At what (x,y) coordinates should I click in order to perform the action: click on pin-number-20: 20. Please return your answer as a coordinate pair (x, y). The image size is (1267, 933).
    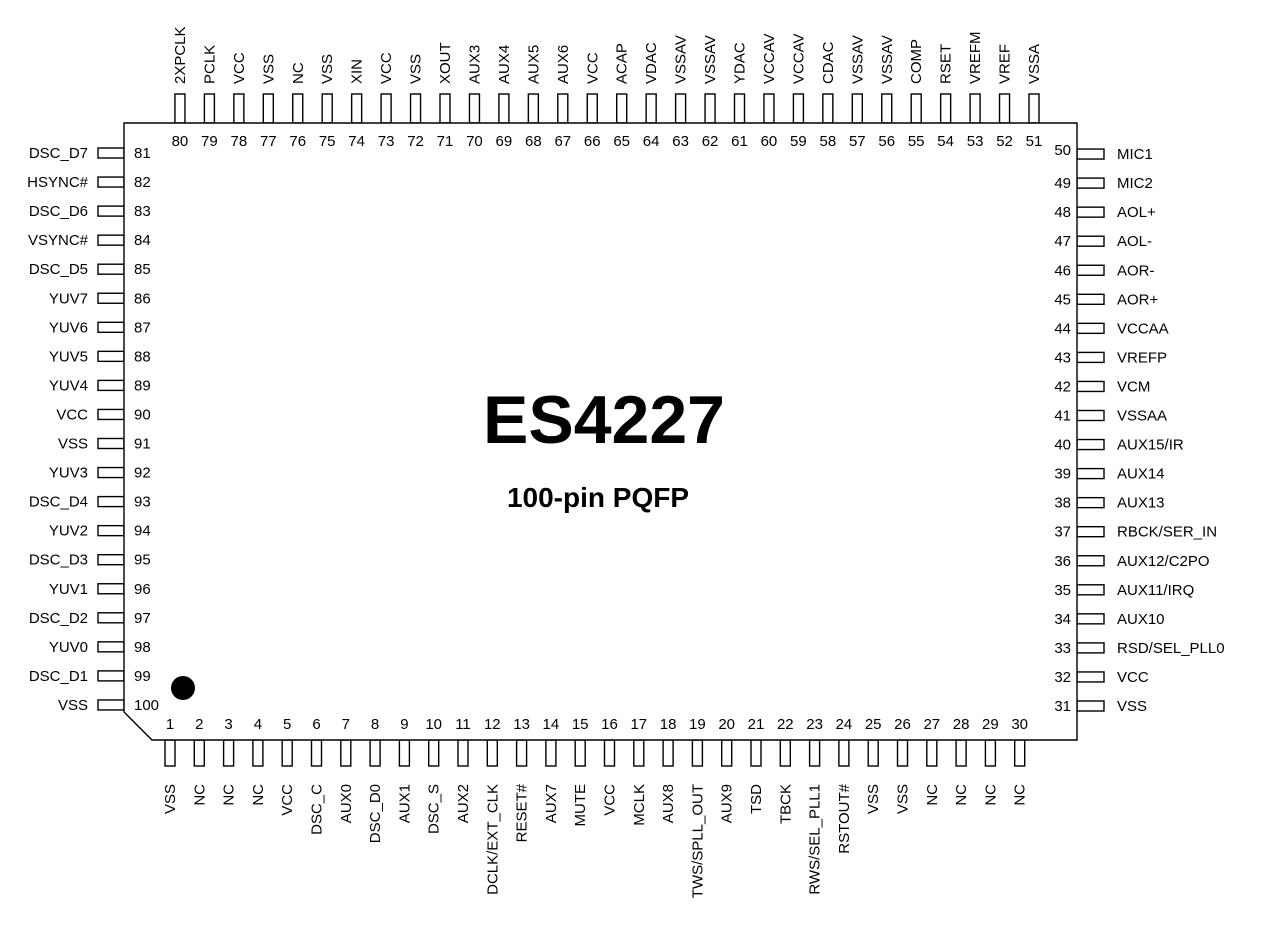
    Looking at the image, I should click on (726, 724).